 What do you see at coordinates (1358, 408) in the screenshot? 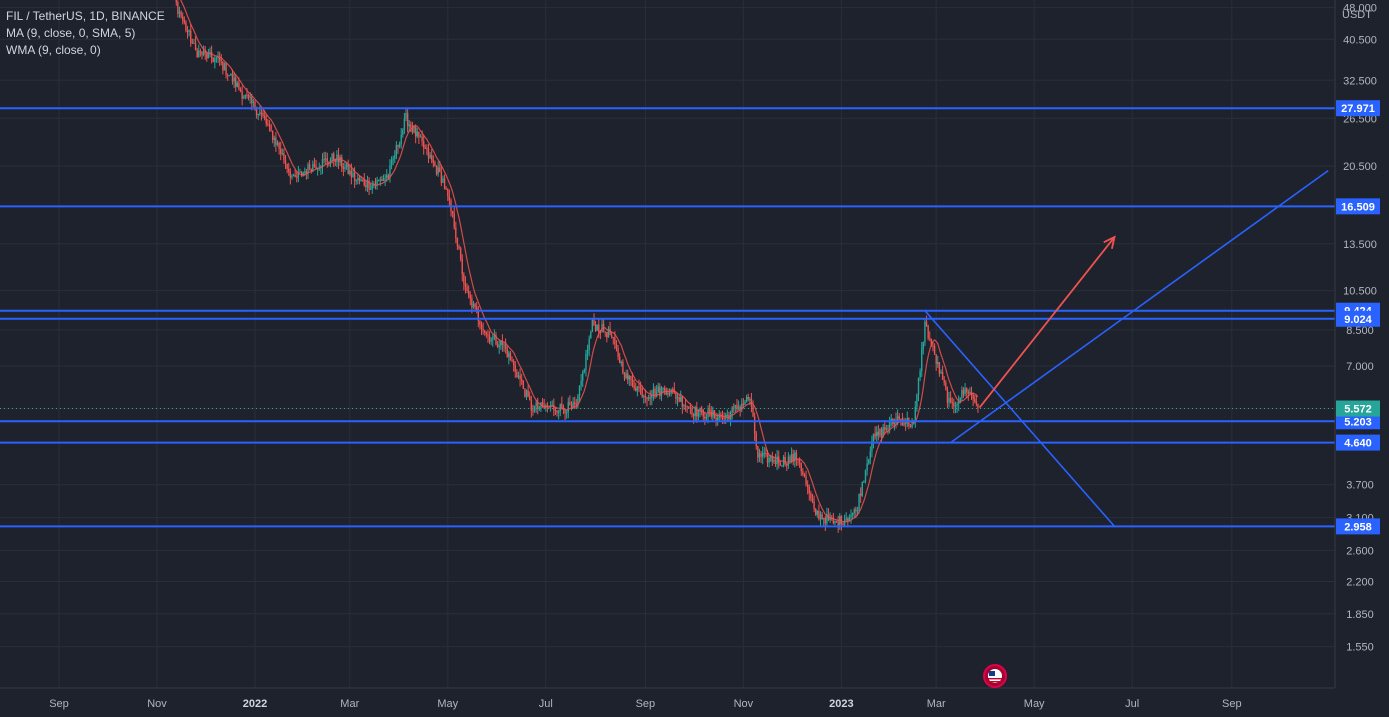
I see `last-price-tag` at bounding box center [1358, 408].